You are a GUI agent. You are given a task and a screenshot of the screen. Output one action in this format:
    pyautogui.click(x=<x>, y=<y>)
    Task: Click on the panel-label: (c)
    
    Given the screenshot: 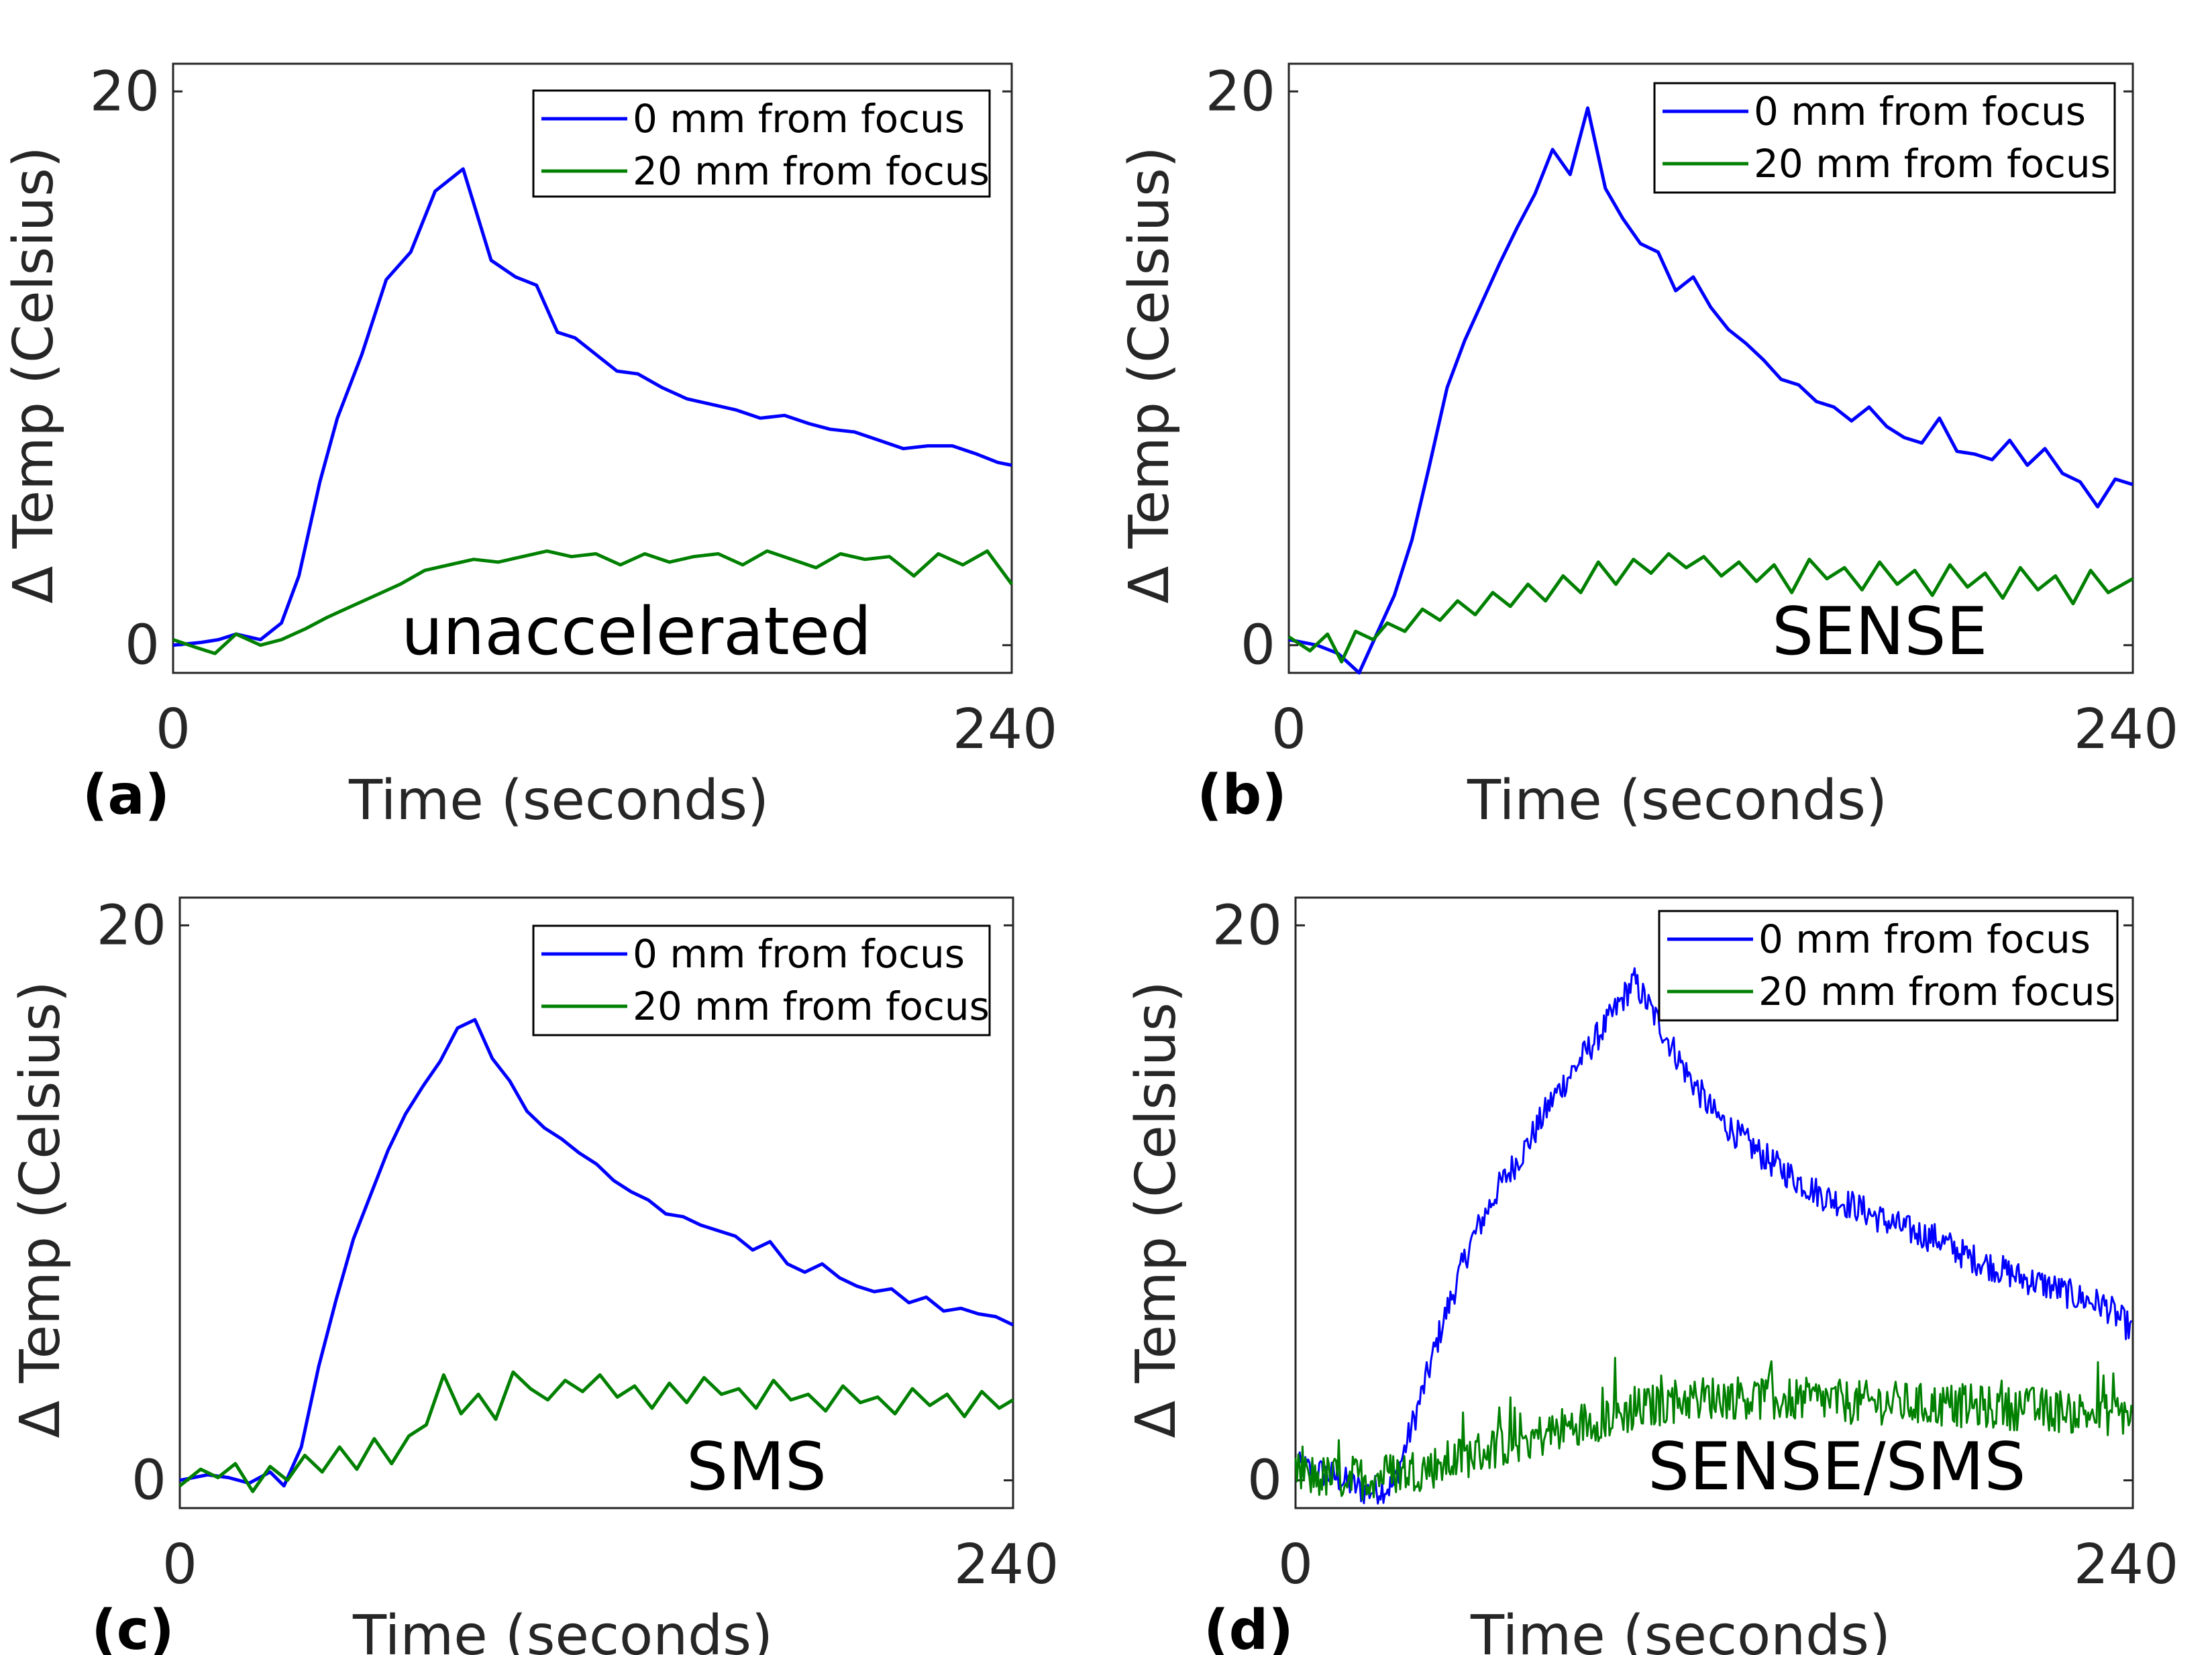 What is the action you would take?
    pyautogui.click(x=132, y=1627)
    